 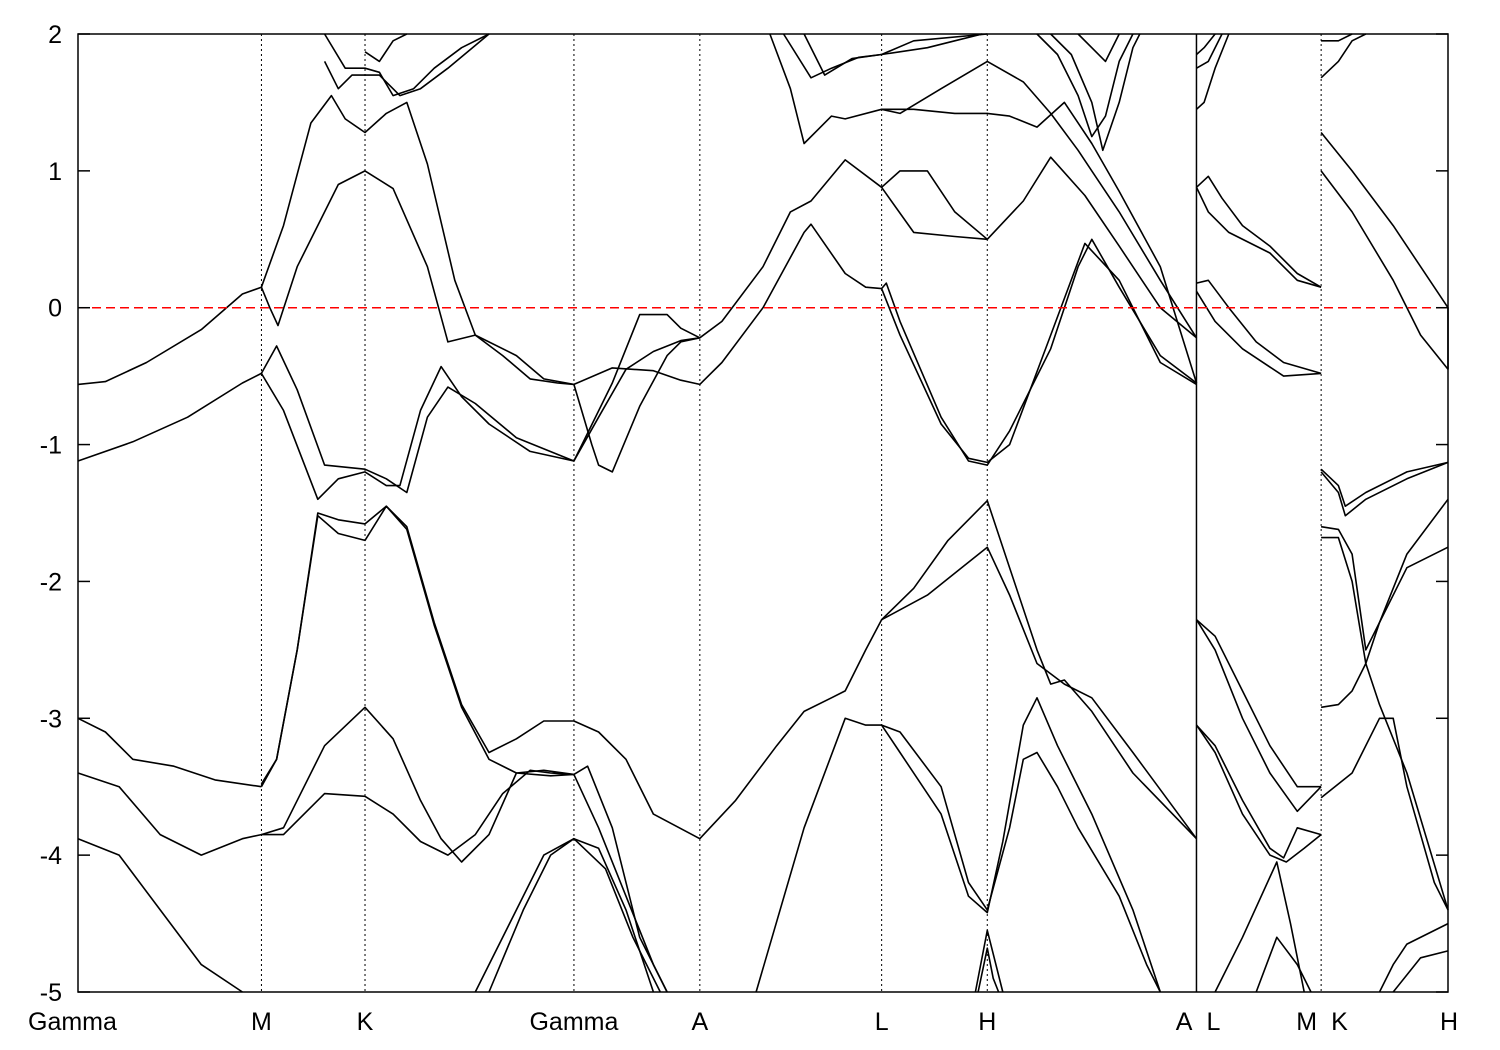 I want to click on y-tick-label: -2, so click(x=51, y=582).